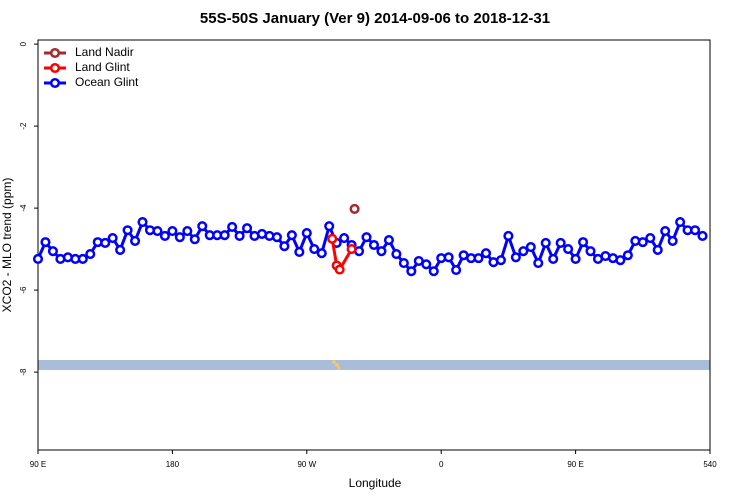 This screenshot has height=500, width=750. What do you see at coordinates (107, 82) in the screenshot?
I see `legend-label: Ocean Glint` at bounding box center [107, 82].